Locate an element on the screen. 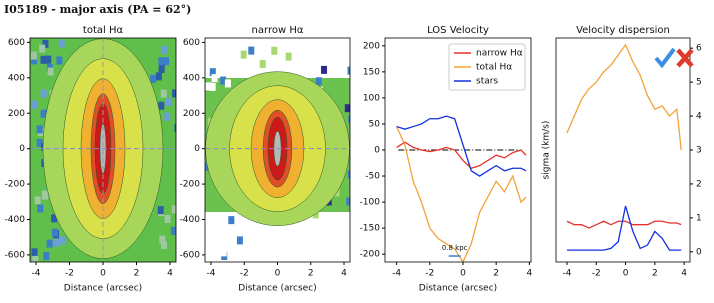  legend-label: narrow Hα is located at coordinates (499, 54).